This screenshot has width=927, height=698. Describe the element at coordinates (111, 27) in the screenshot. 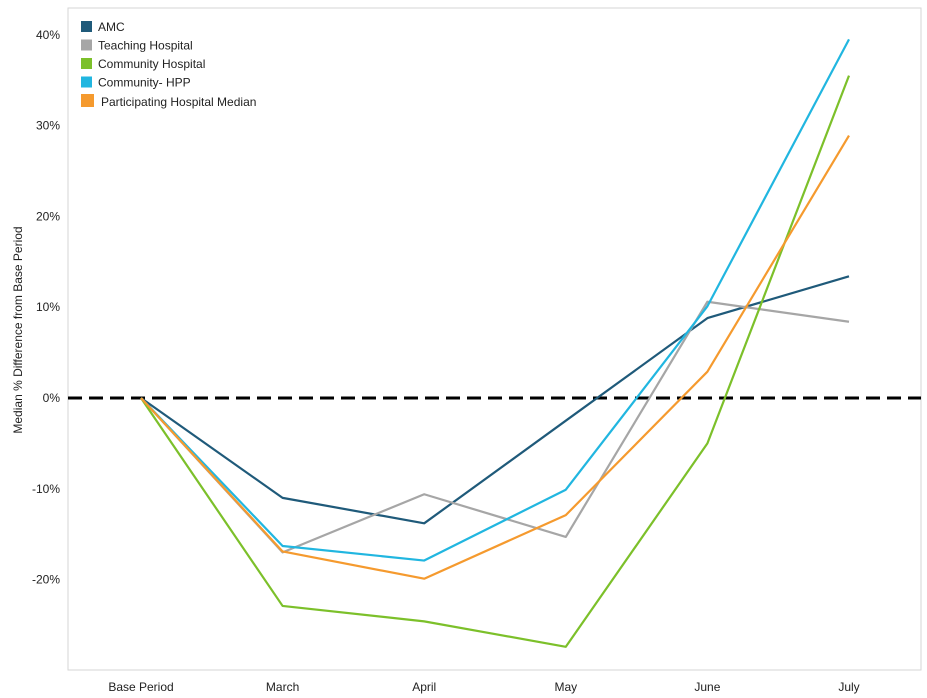

I see `legend-label: AMC` at that location.